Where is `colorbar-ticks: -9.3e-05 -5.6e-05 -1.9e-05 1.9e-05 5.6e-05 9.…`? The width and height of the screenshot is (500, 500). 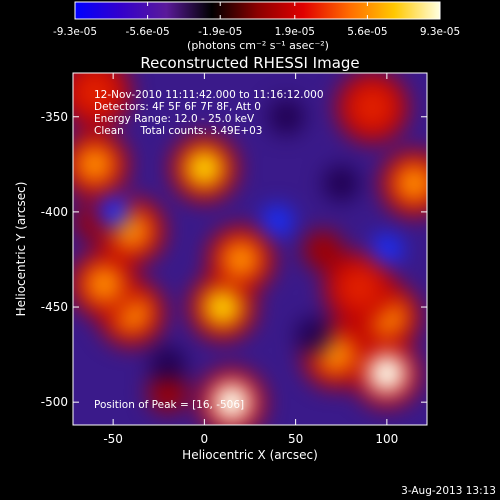 colorbar-ticks: -9.3e-05 -5.6e-05 -1.9e-05 1.9e-05 5.6e-05 9.… is located at coordinates (256, 20).